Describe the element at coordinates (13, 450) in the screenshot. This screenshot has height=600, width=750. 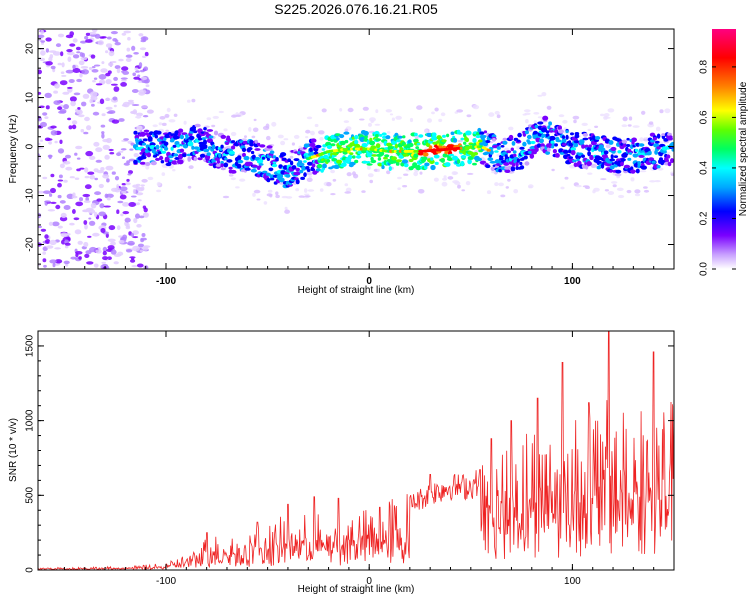
I see `snr-y-label: SNR (10 * v/v)` at that location.